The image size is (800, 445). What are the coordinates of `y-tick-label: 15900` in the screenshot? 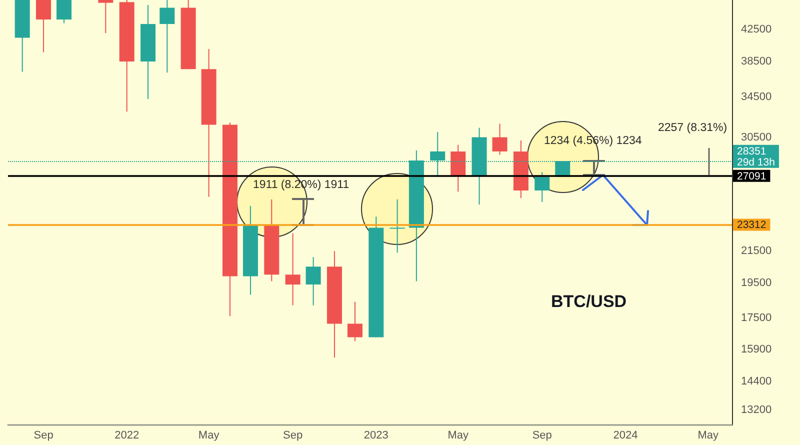 It's located at (756, 349).